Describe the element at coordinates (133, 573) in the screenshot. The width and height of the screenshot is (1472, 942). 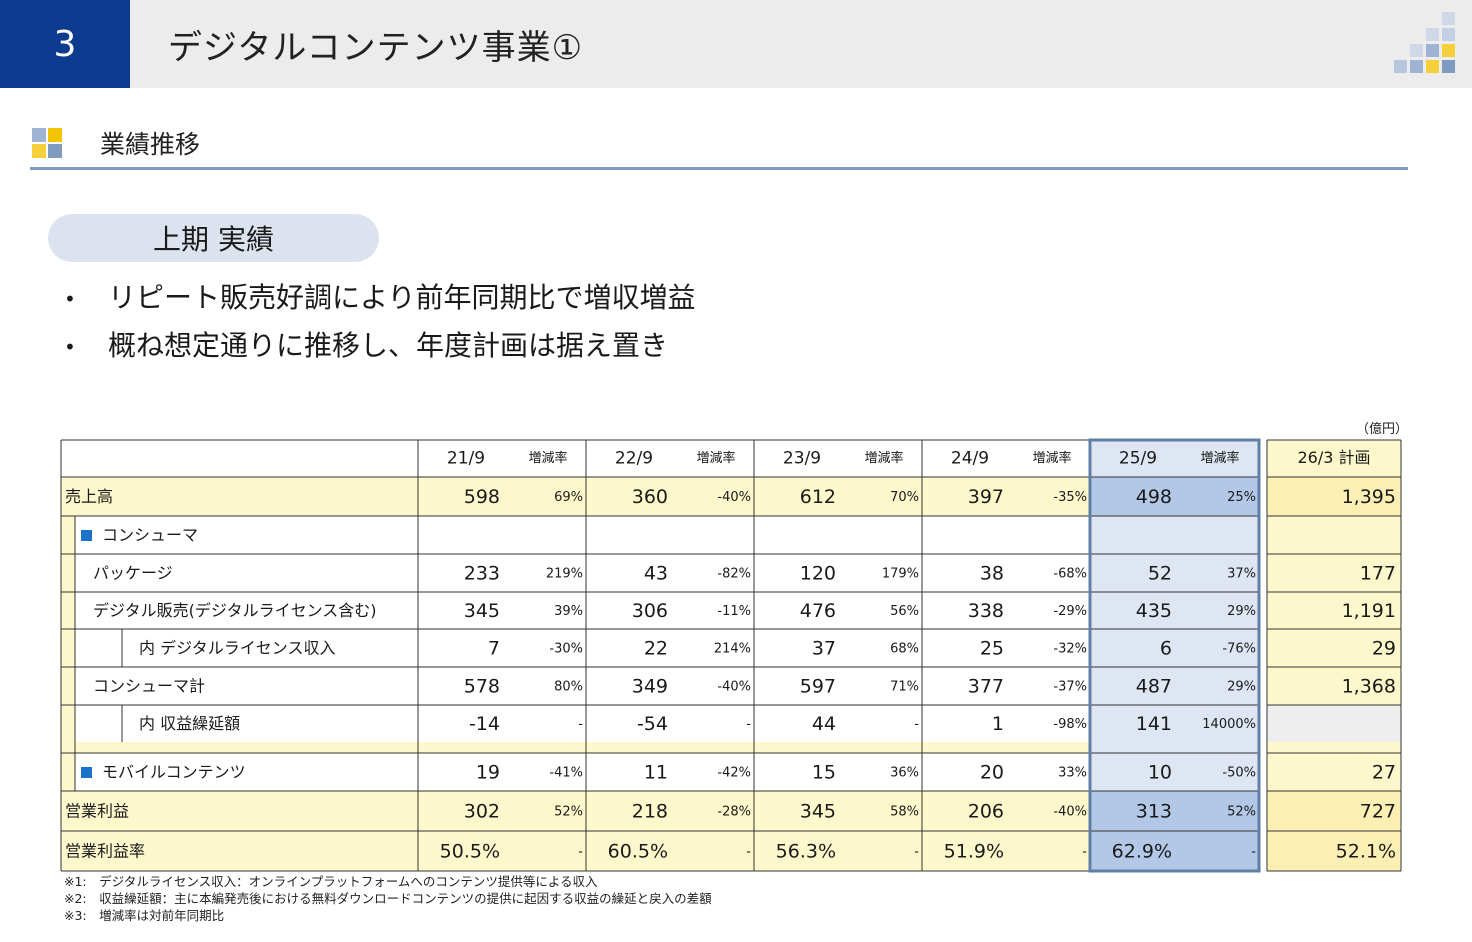
I see `row-label: パッケージ` at that location.